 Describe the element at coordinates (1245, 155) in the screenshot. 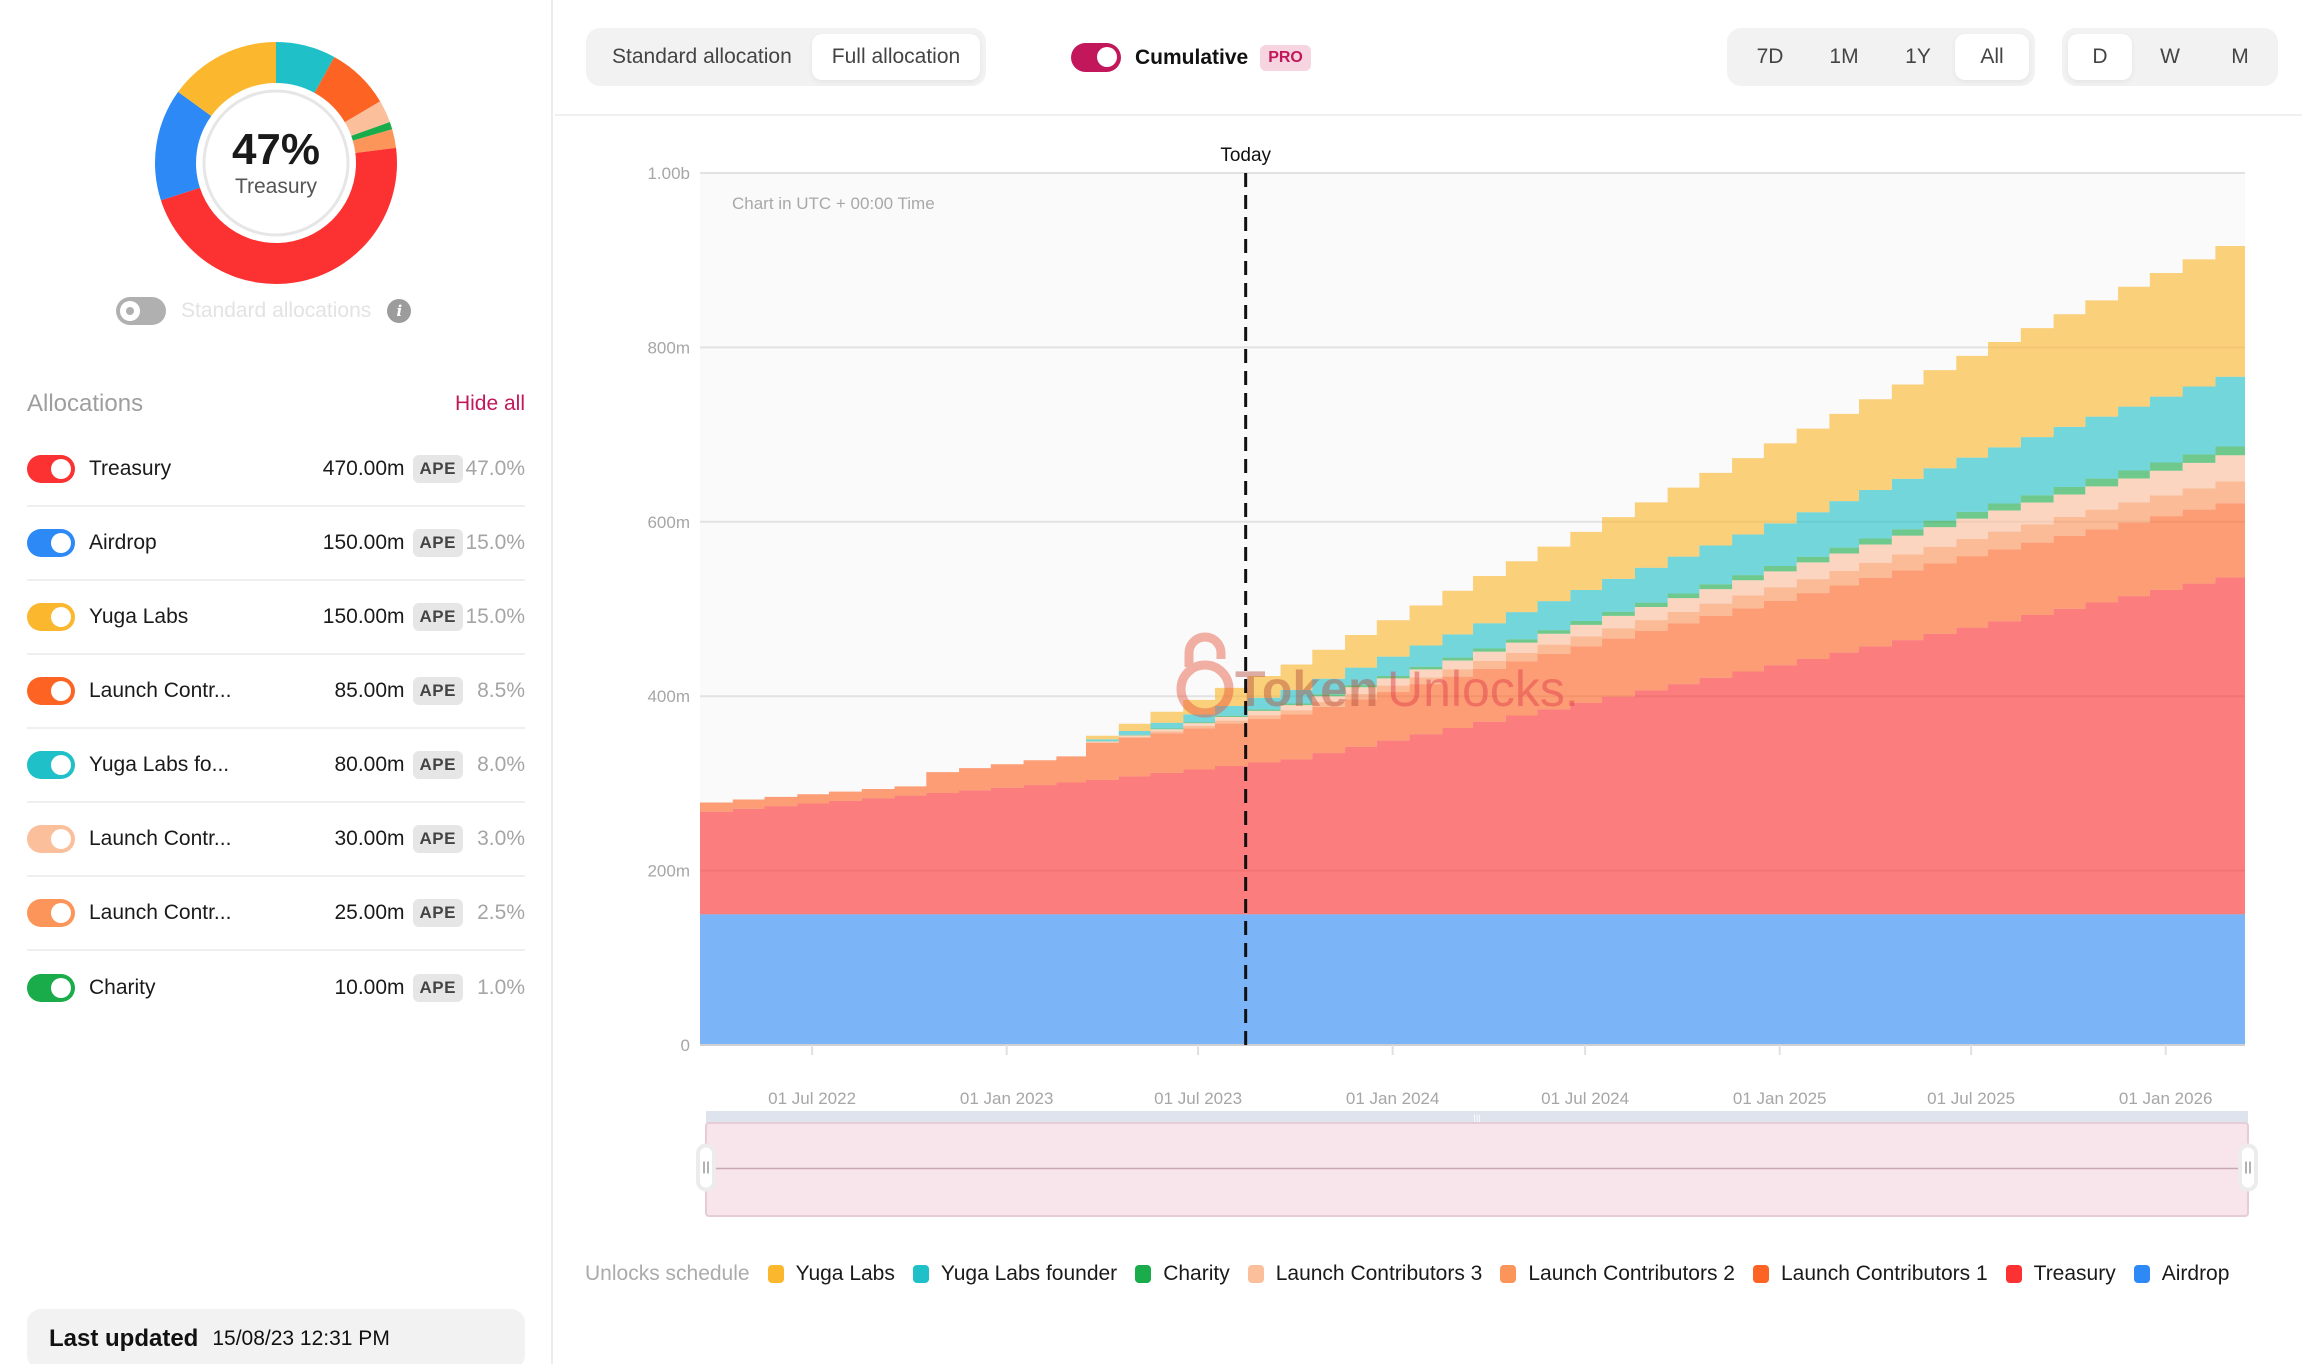

I see `today-label: Today` at that location.